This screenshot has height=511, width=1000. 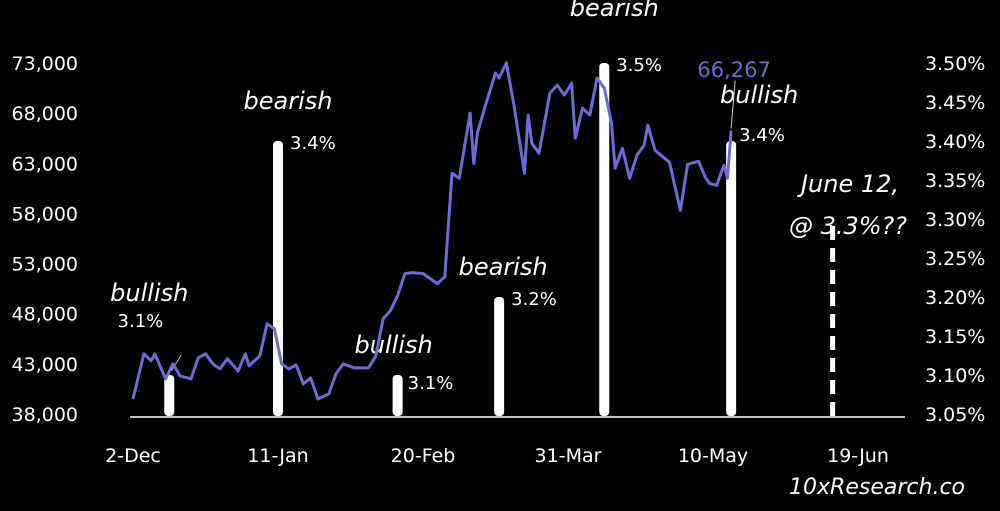 What do you see at coordinates (877, 487) in the screenshot?
I see `watermark: 10xResearch.co` at bounding box center [877, 487].